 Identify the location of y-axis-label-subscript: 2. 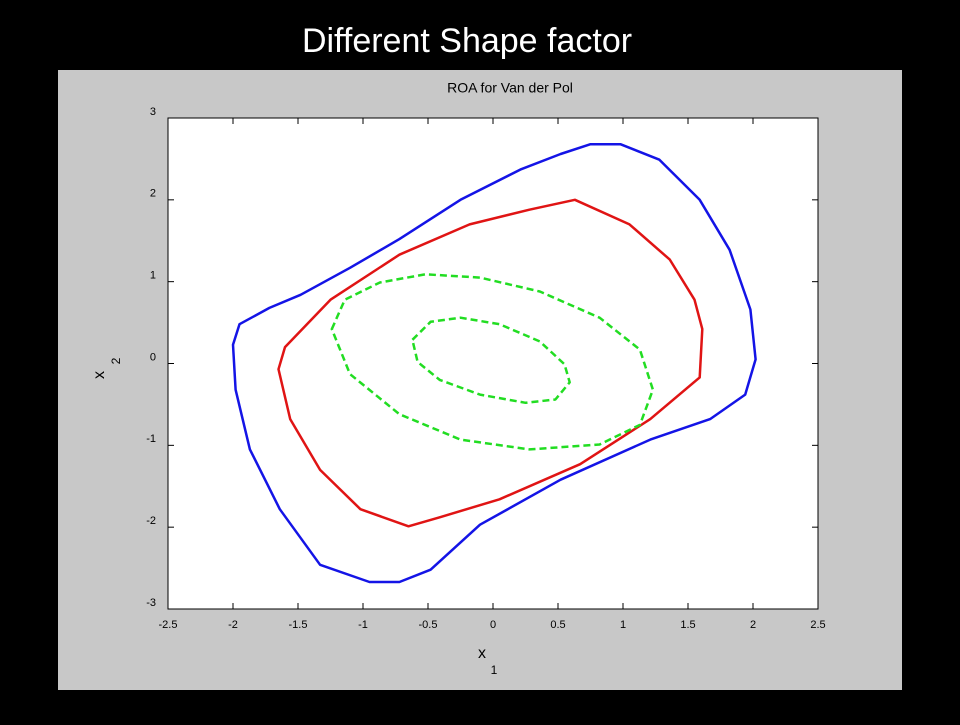
(116, 360).